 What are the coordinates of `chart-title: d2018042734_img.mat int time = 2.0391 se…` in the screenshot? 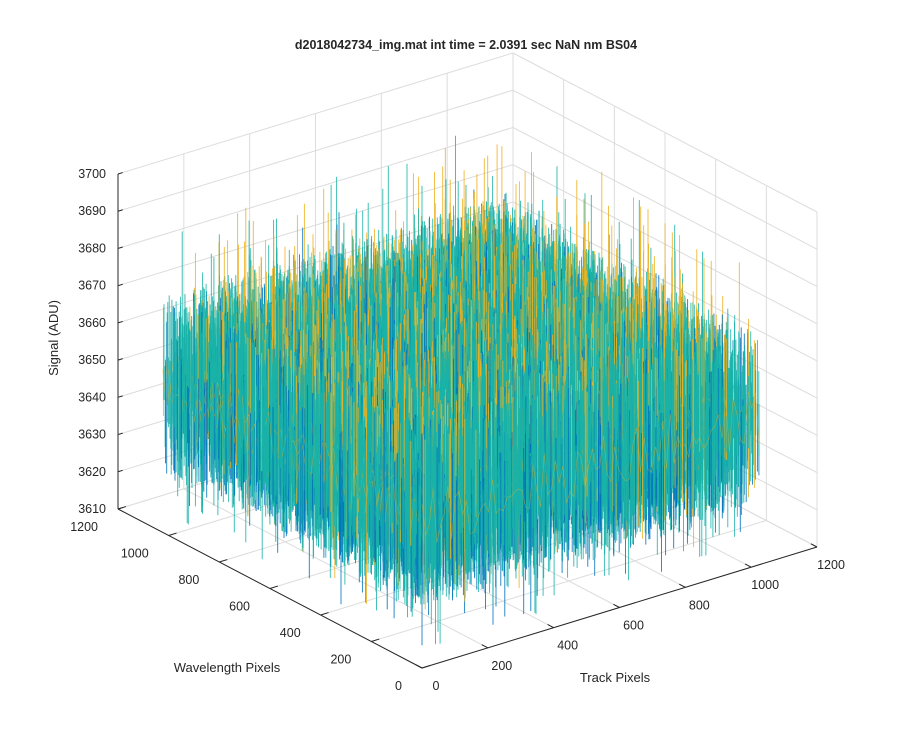 It's located at (466, 45).